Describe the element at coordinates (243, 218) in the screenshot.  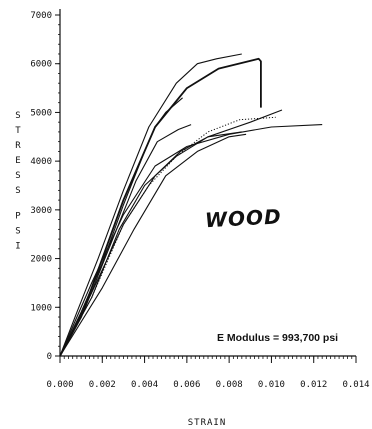
I see `wood-handwritten-label: WOOD` at that location.